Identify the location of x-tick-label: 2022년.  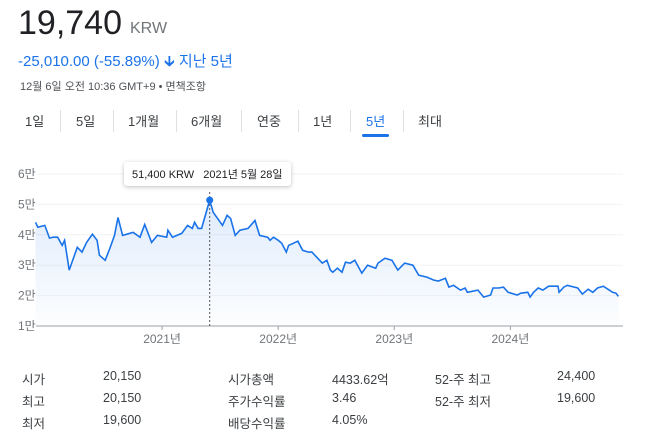
(278, 339).